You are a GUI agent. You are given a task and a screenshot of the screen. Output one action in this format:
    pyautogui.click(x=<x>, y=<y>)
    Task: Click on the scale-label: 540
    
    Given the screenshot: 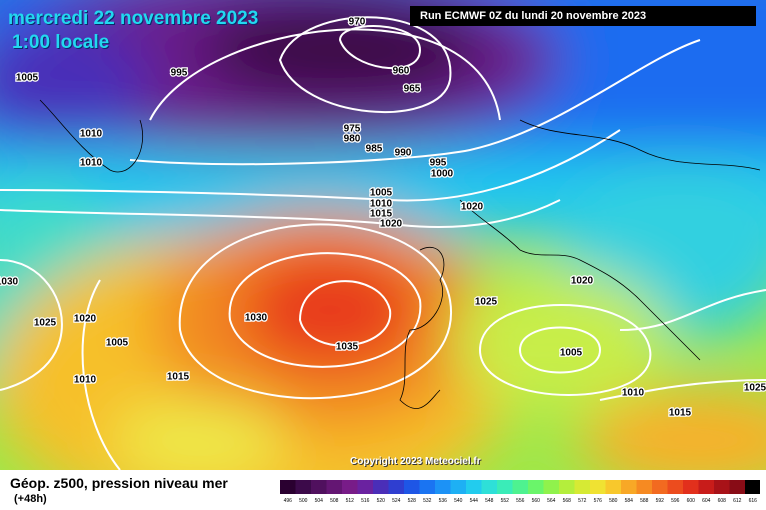 What is the action you would take?
    pyautogui.click(x=458, y=501)
    